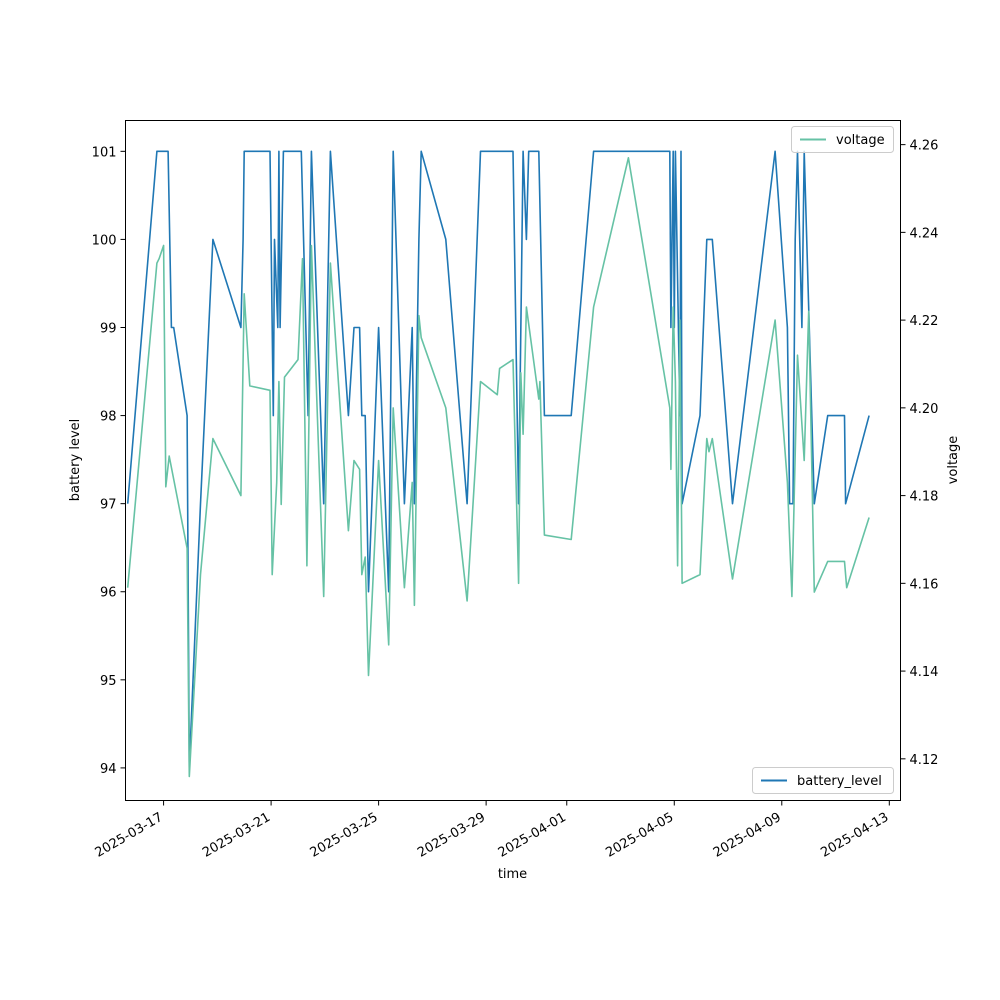 This screenshot has width=1000, height=1000. I want to click on voltage-legend-label: voltage, so click(860, 140).